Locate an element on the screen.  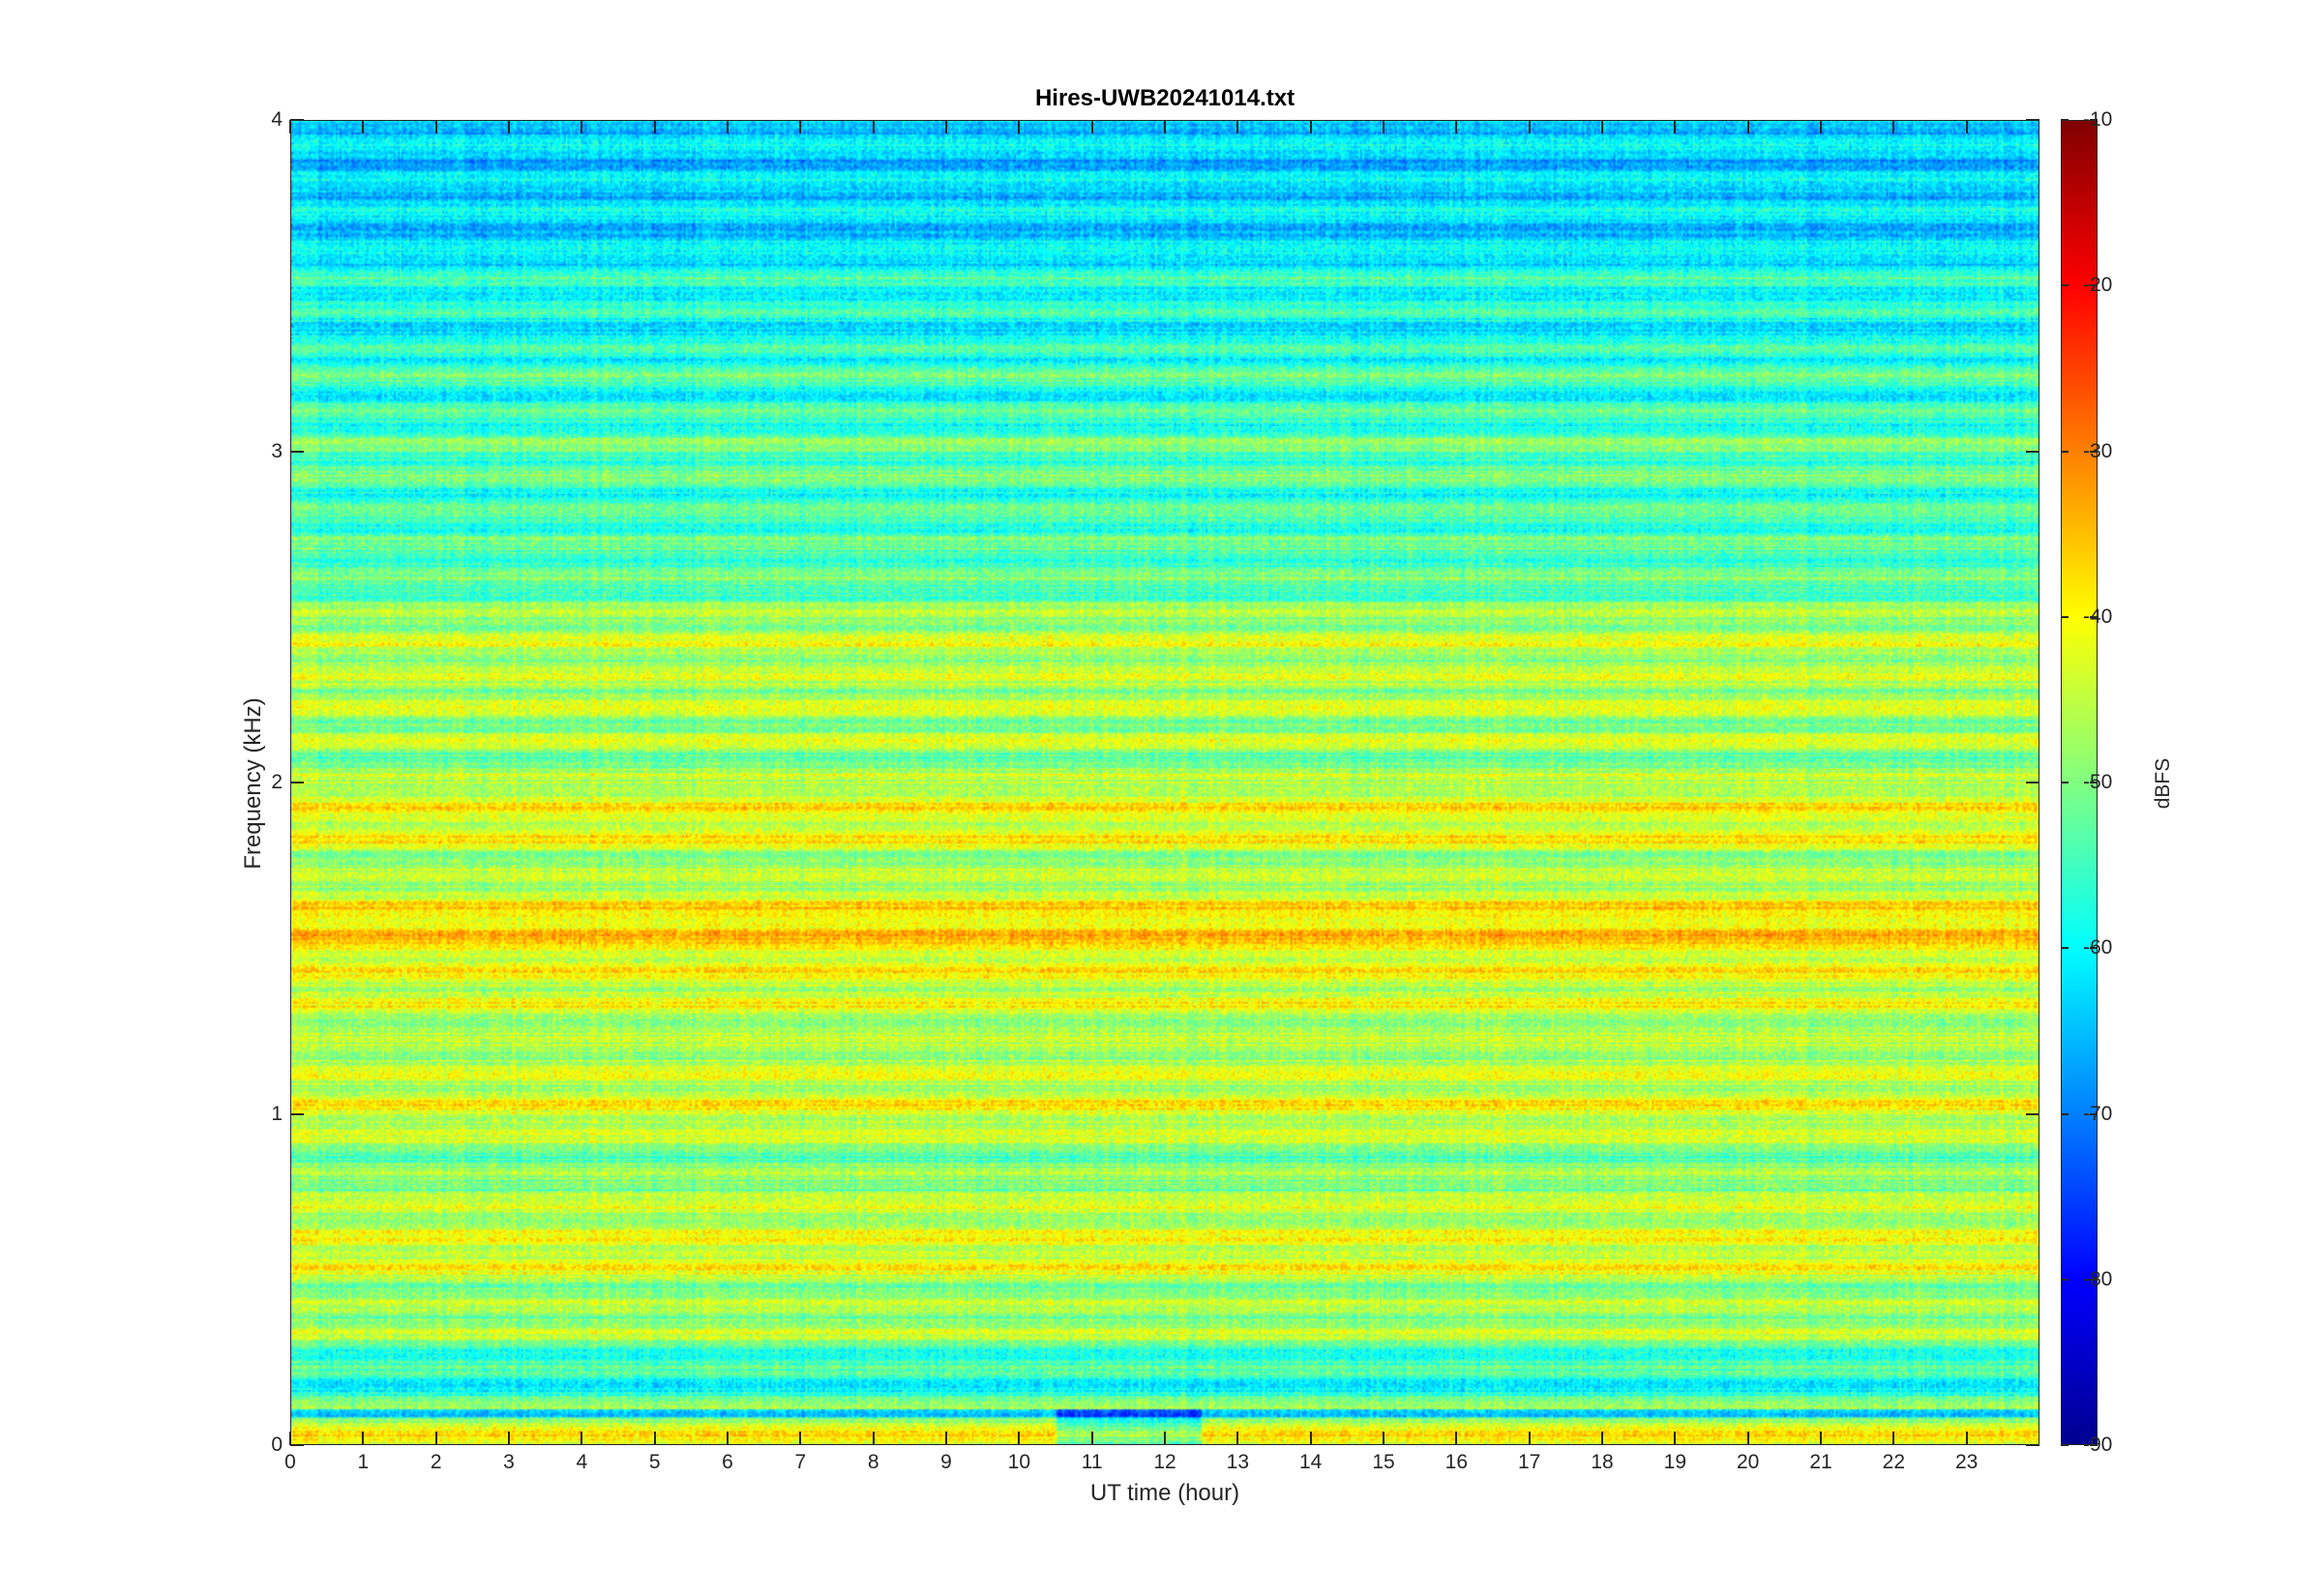
x-tick-label: 2 is located at coordinates (436, 1462).